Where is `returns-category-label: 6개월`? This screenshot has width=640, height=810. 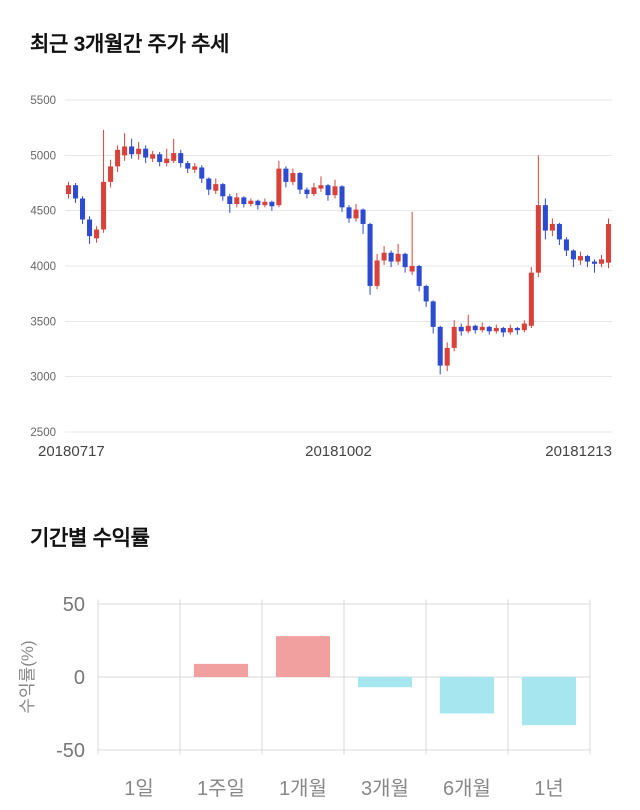
returns-category-label: 6개월 is located at coordinates (467, 788).